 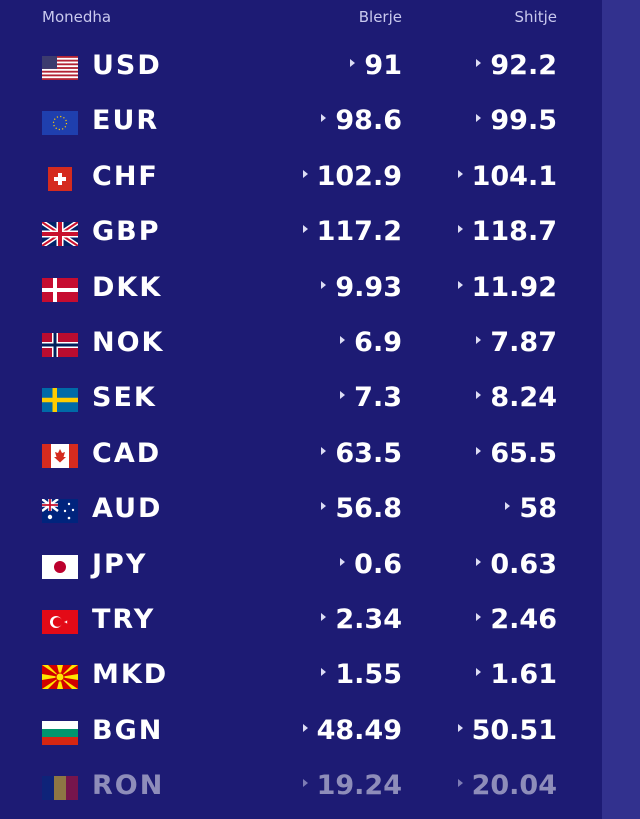 What do you see at coordinates (60, 68) in the screenshot?
I see `us-flag-icon` at bounding box center [60, 68].